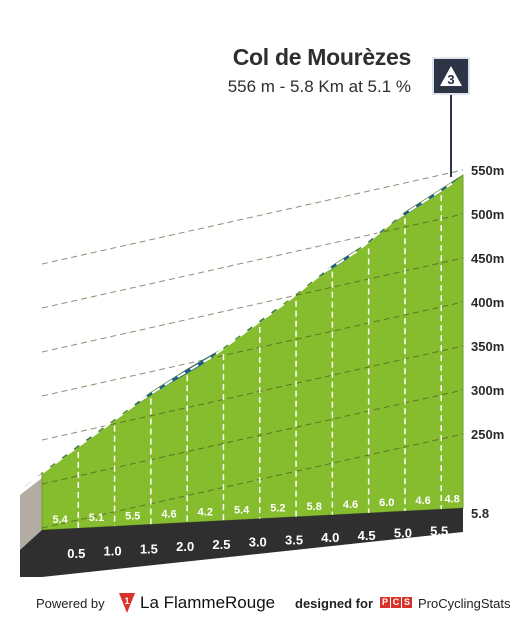  Describe the element at coordinates (487, 214) in the screenshot. I see `y-tick-label: 500m` at that location.